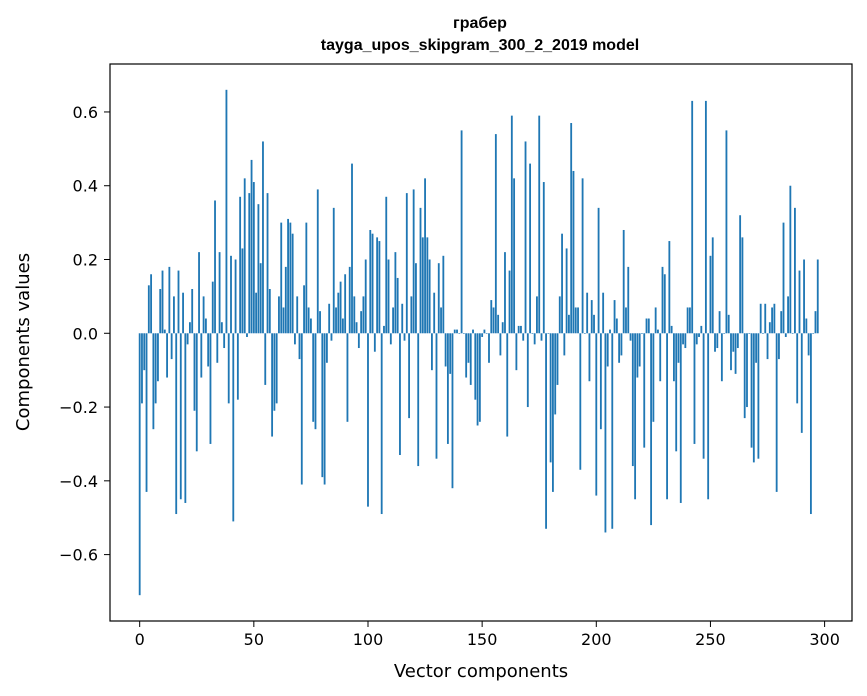 This screenshot has width=867, height=696. What do you see at coordinates (480, 23) in the screenshot?
I see `chart-title: грабер` at bounding box center [480, 23].